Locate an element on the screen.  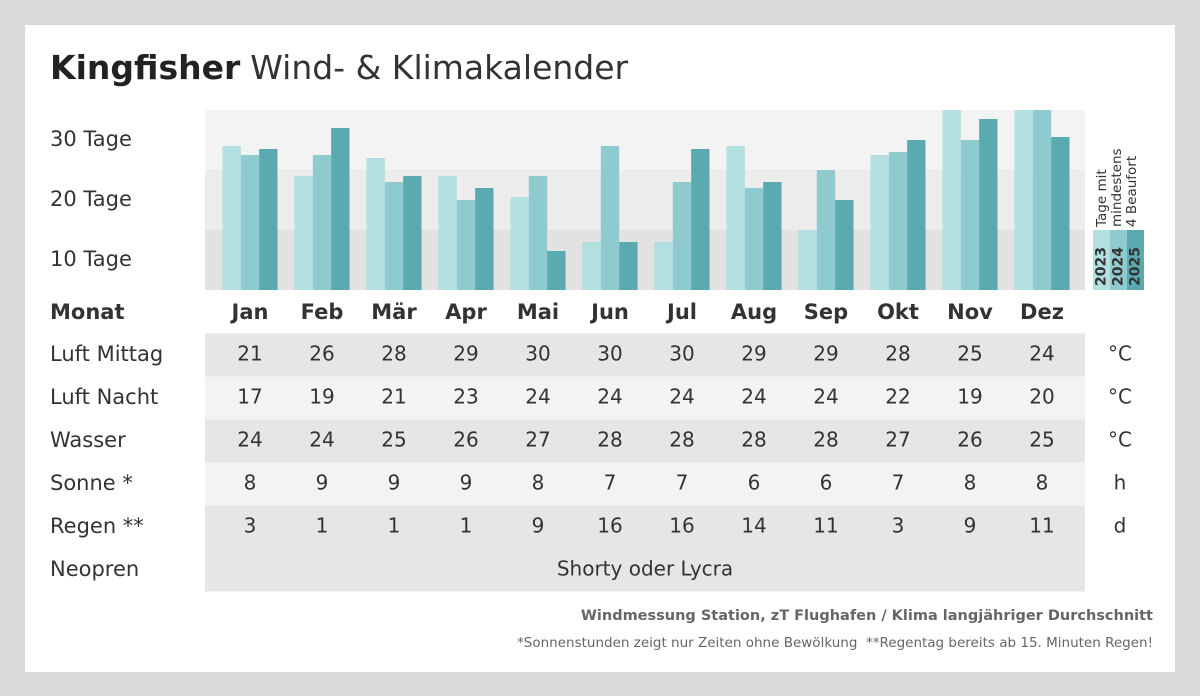
x-tick-label: Apr is located at coordinates (466, 312).